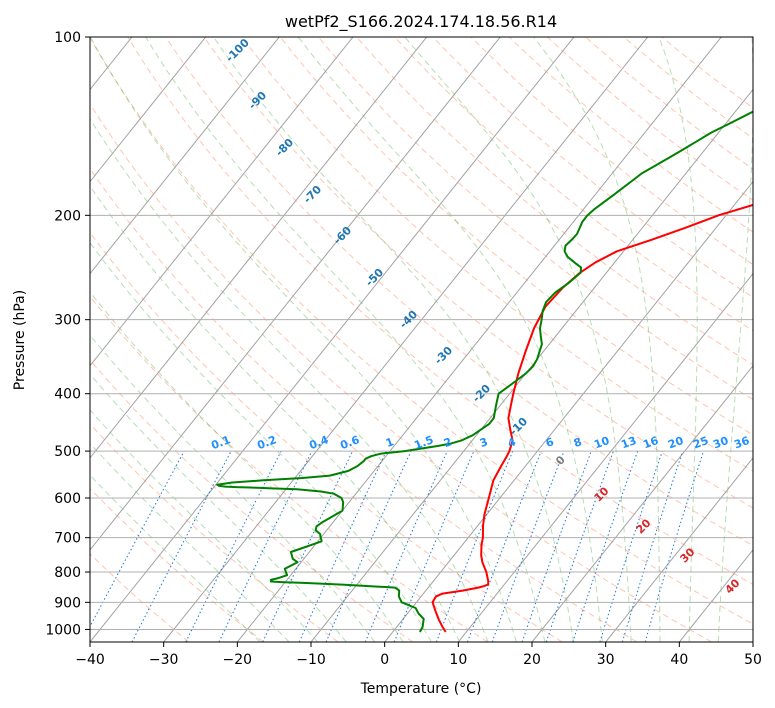  Describe the element at coordinates (628, 442) in the screenshot. I see `mixing-ratio-label: 13` at that location.